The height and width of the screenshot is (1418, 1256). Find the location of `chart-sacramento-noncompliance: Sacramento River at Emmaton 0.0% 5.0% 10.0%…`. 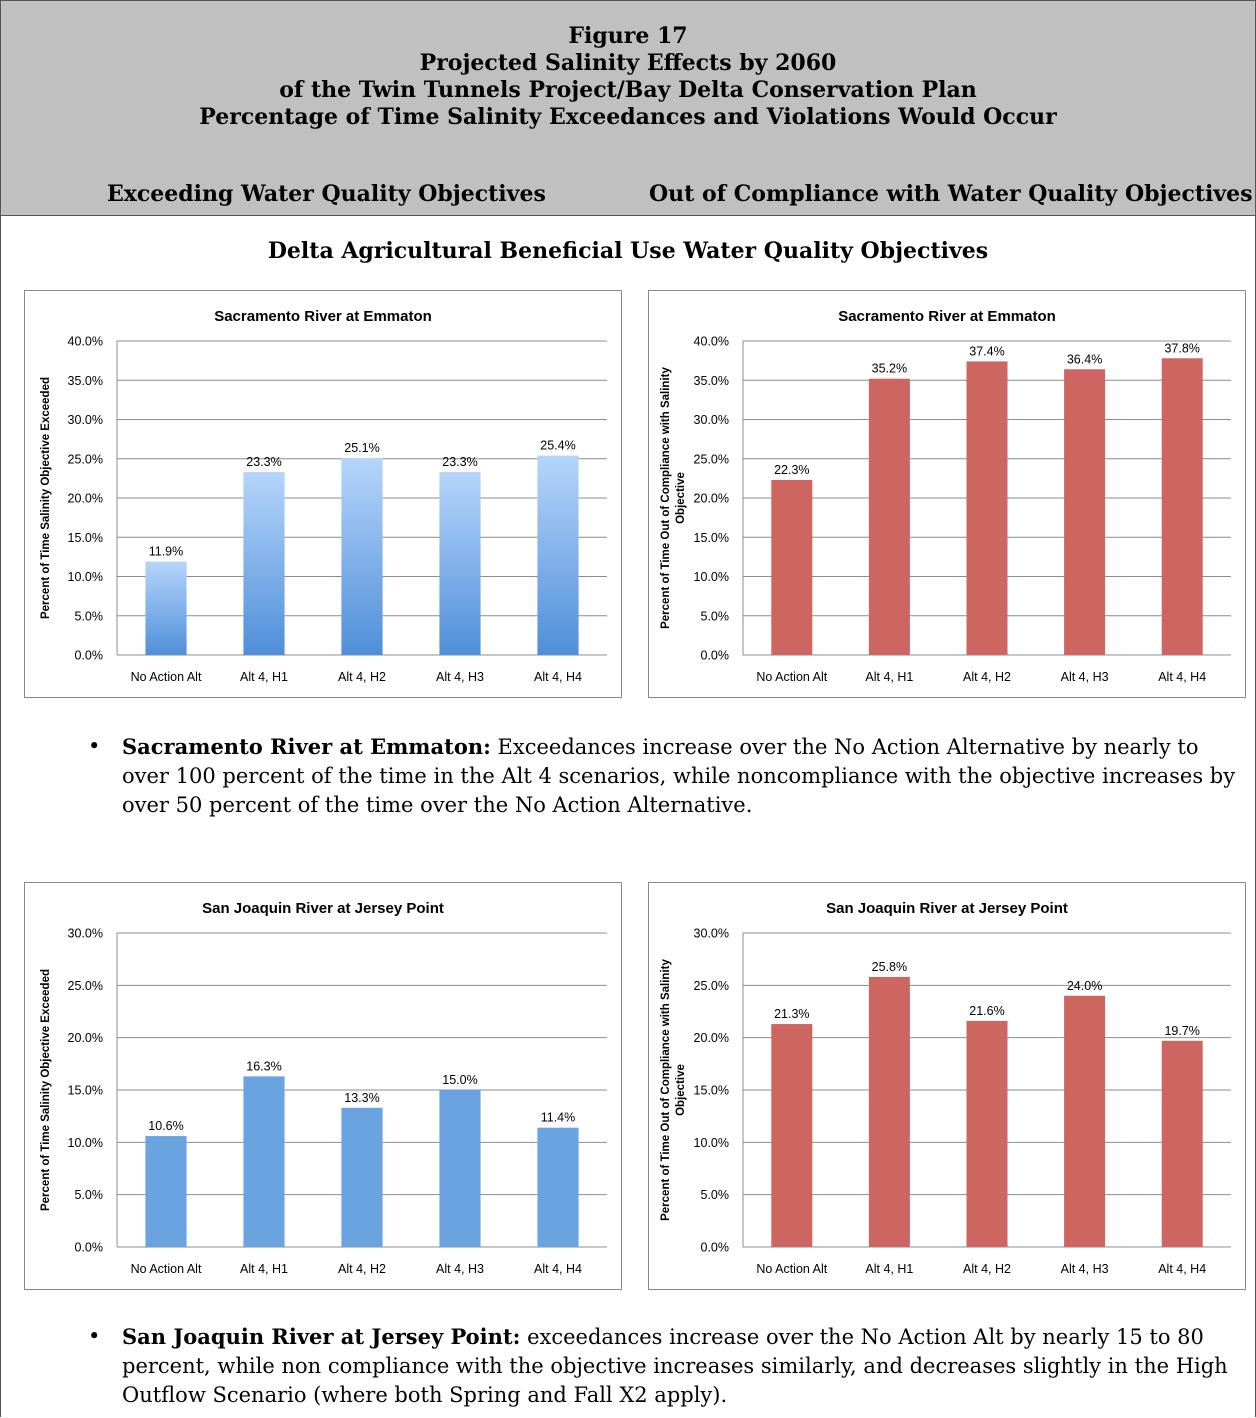

chart-sacramento-noncompliance: Sacramento River at Emmaton 0.0% 5.0% 10.0%… is located at coordinates (945, 496).